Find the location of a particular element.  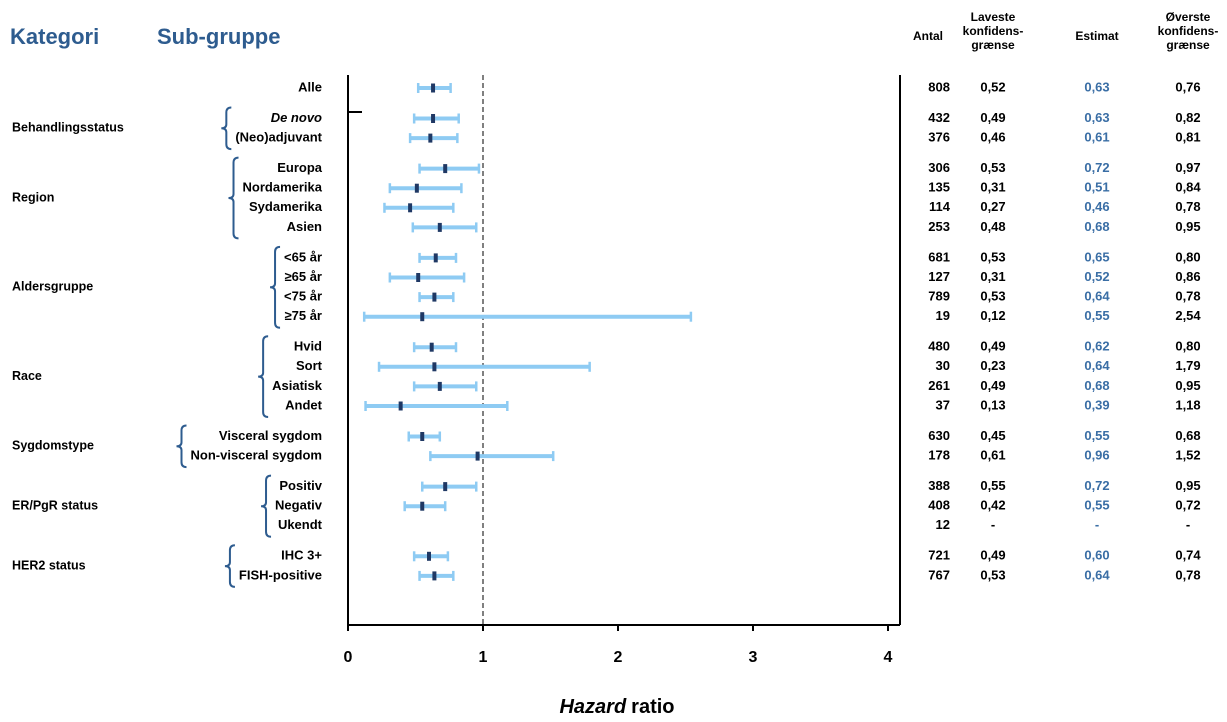

subgroup-label: Andet is located at coordinates (304, 404).